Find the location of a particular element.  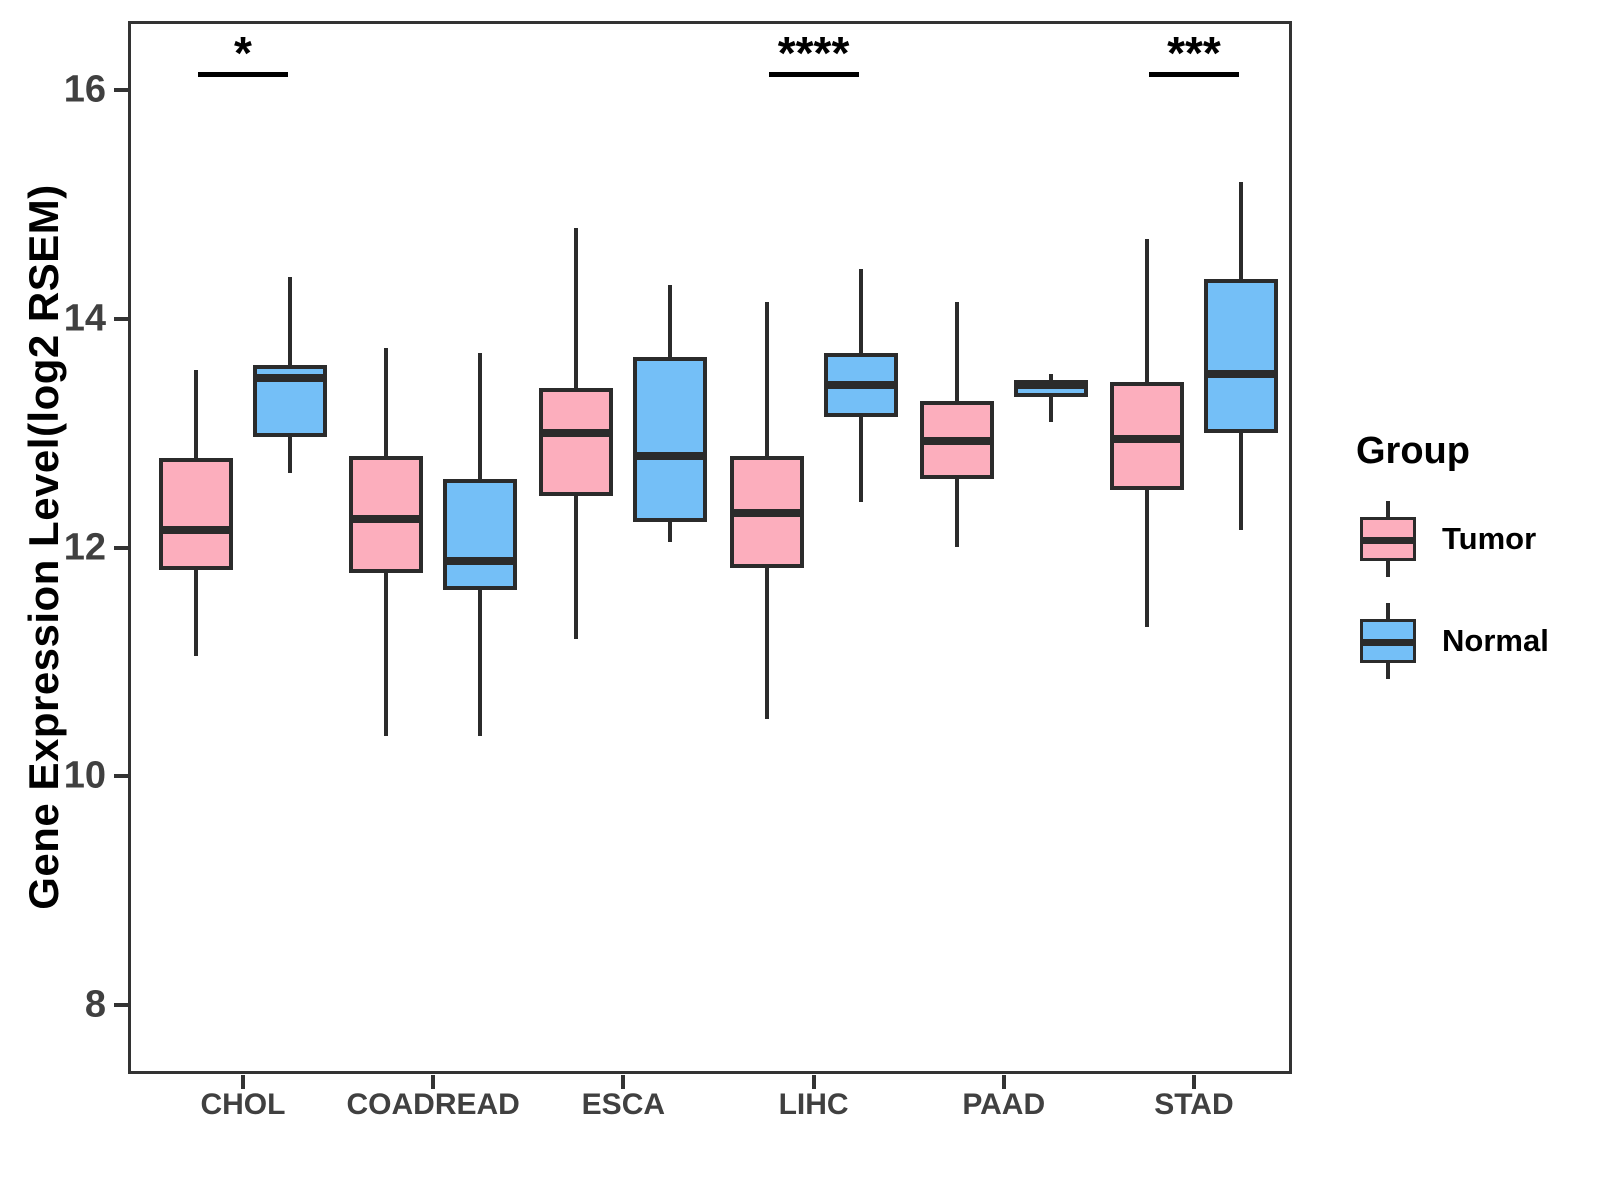

significance-stars-CHOL: * is located at coordinates (243, 53).